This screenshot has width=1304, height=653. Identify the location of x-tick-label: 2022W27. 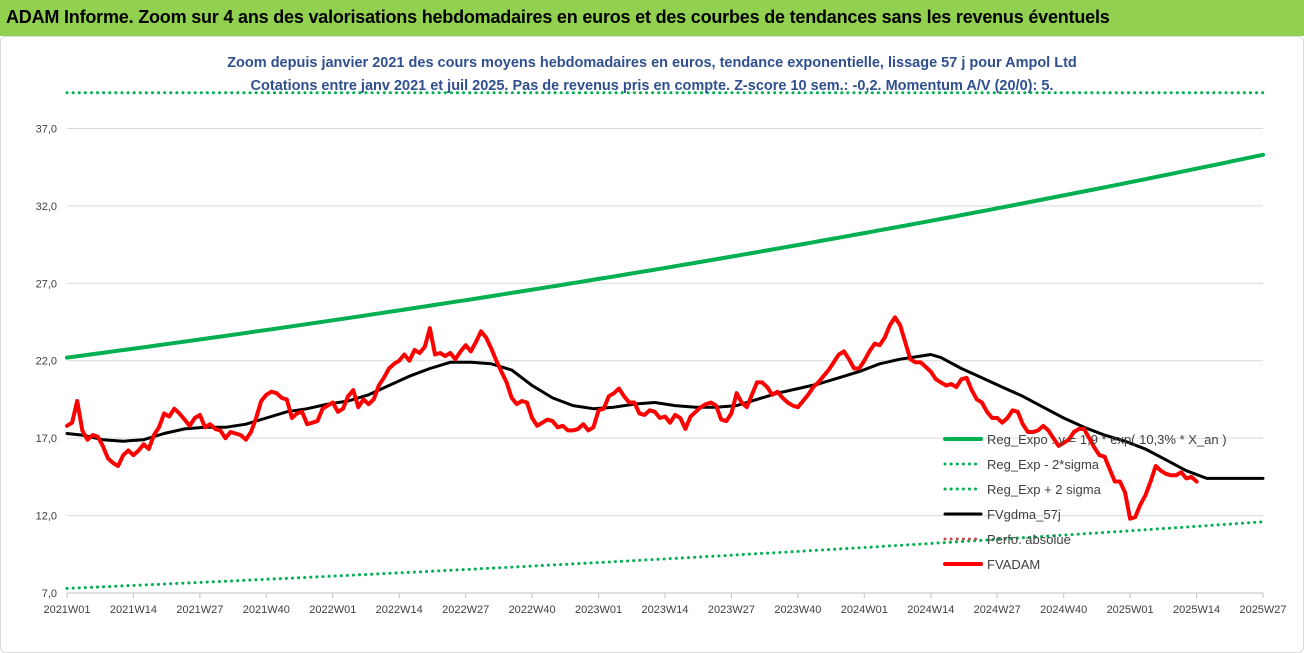
(465, 610).